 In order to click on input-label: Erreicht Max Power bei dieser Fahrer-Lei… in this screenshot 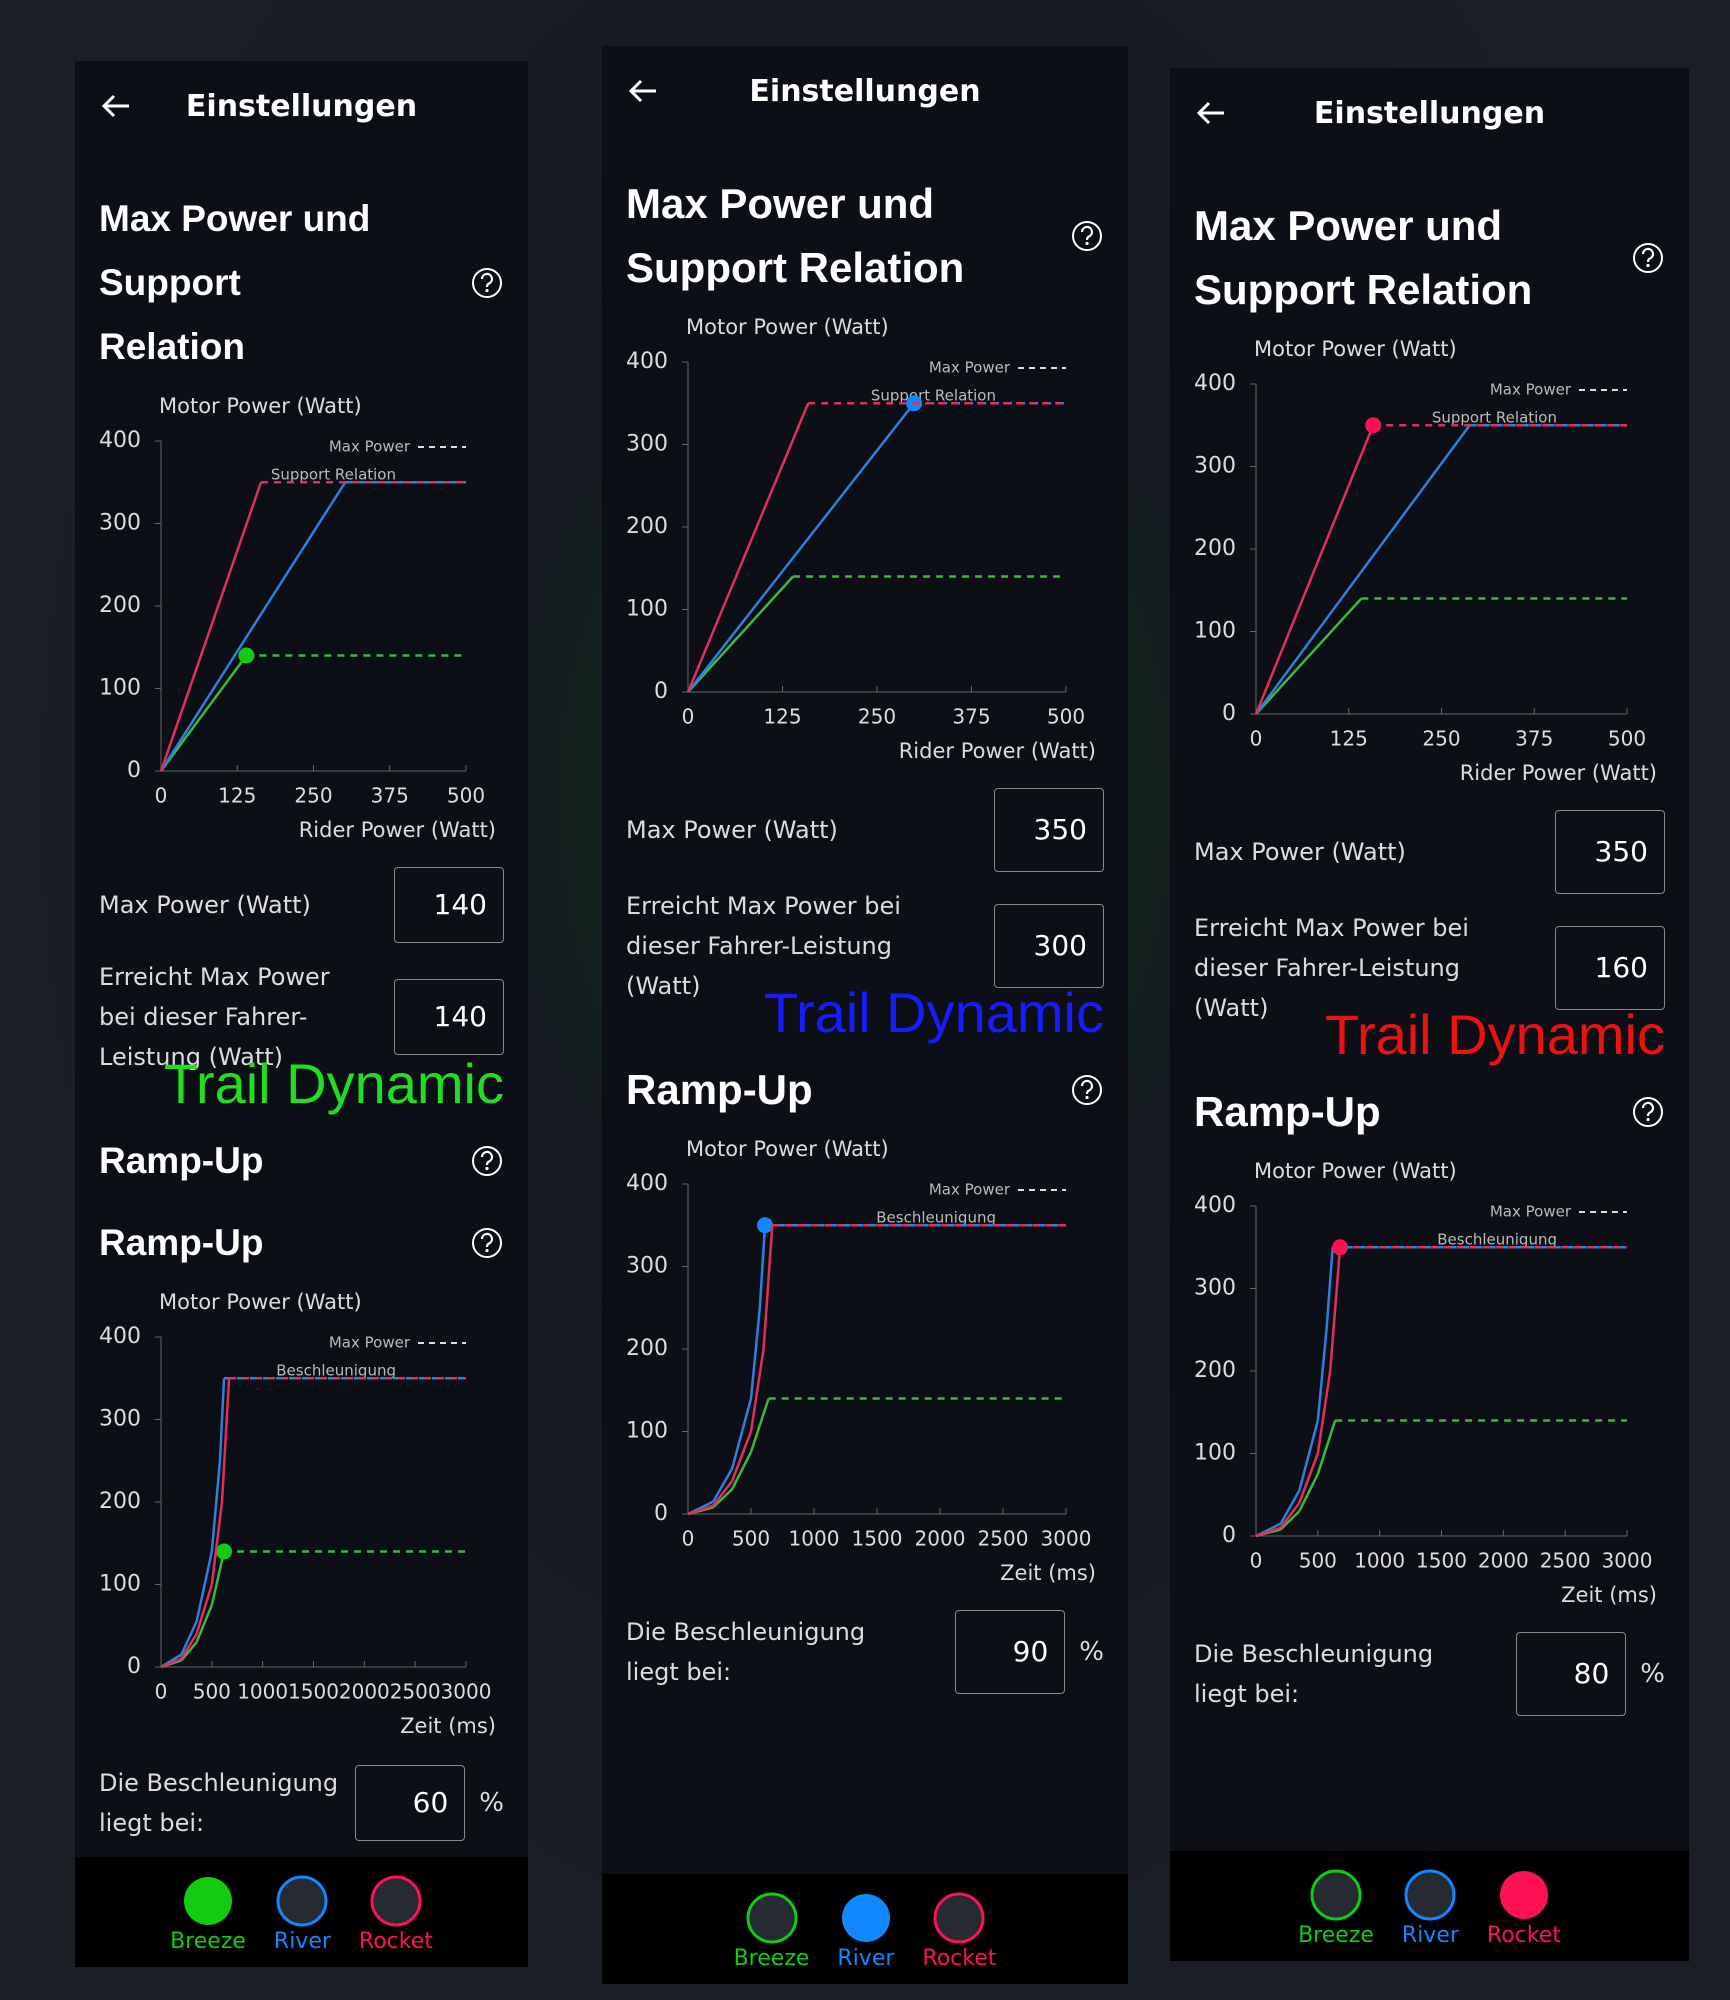, I will do `click(214, 1017)`.